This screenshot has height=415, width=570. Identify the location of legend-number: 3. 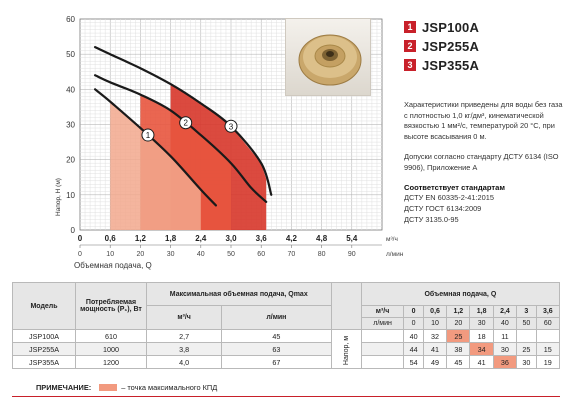
(410, 65).